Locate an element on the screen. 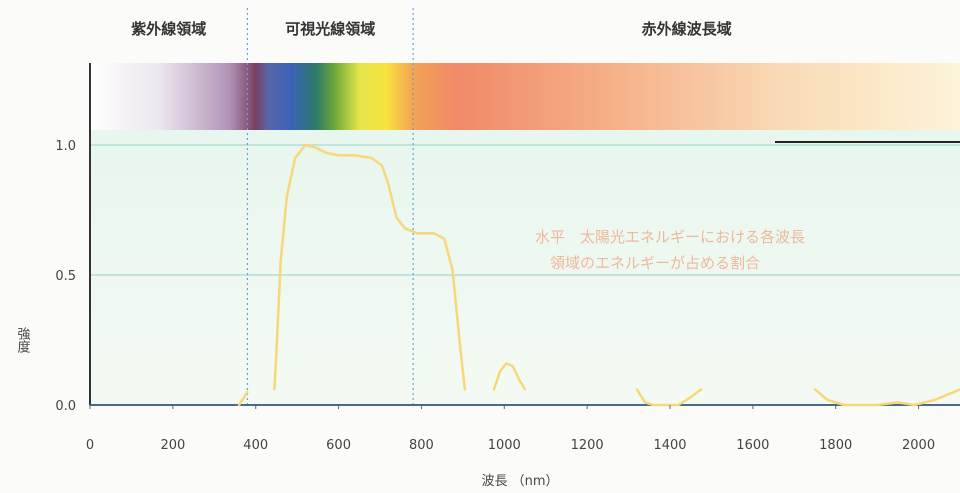 The height and width of the screenshot is (493, 960). x-tick-label-4: 800 is located at coordinates (421, 445).